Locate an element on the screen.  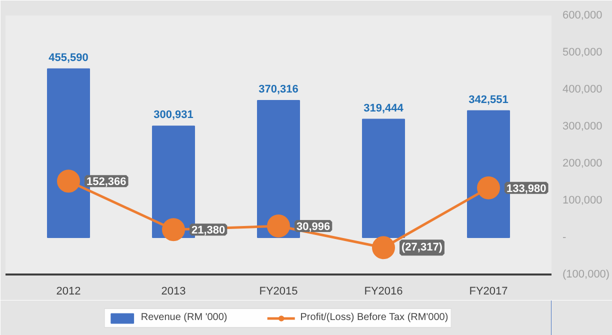
x-tick-label: FY2015 is located at coordinates (278, 292).